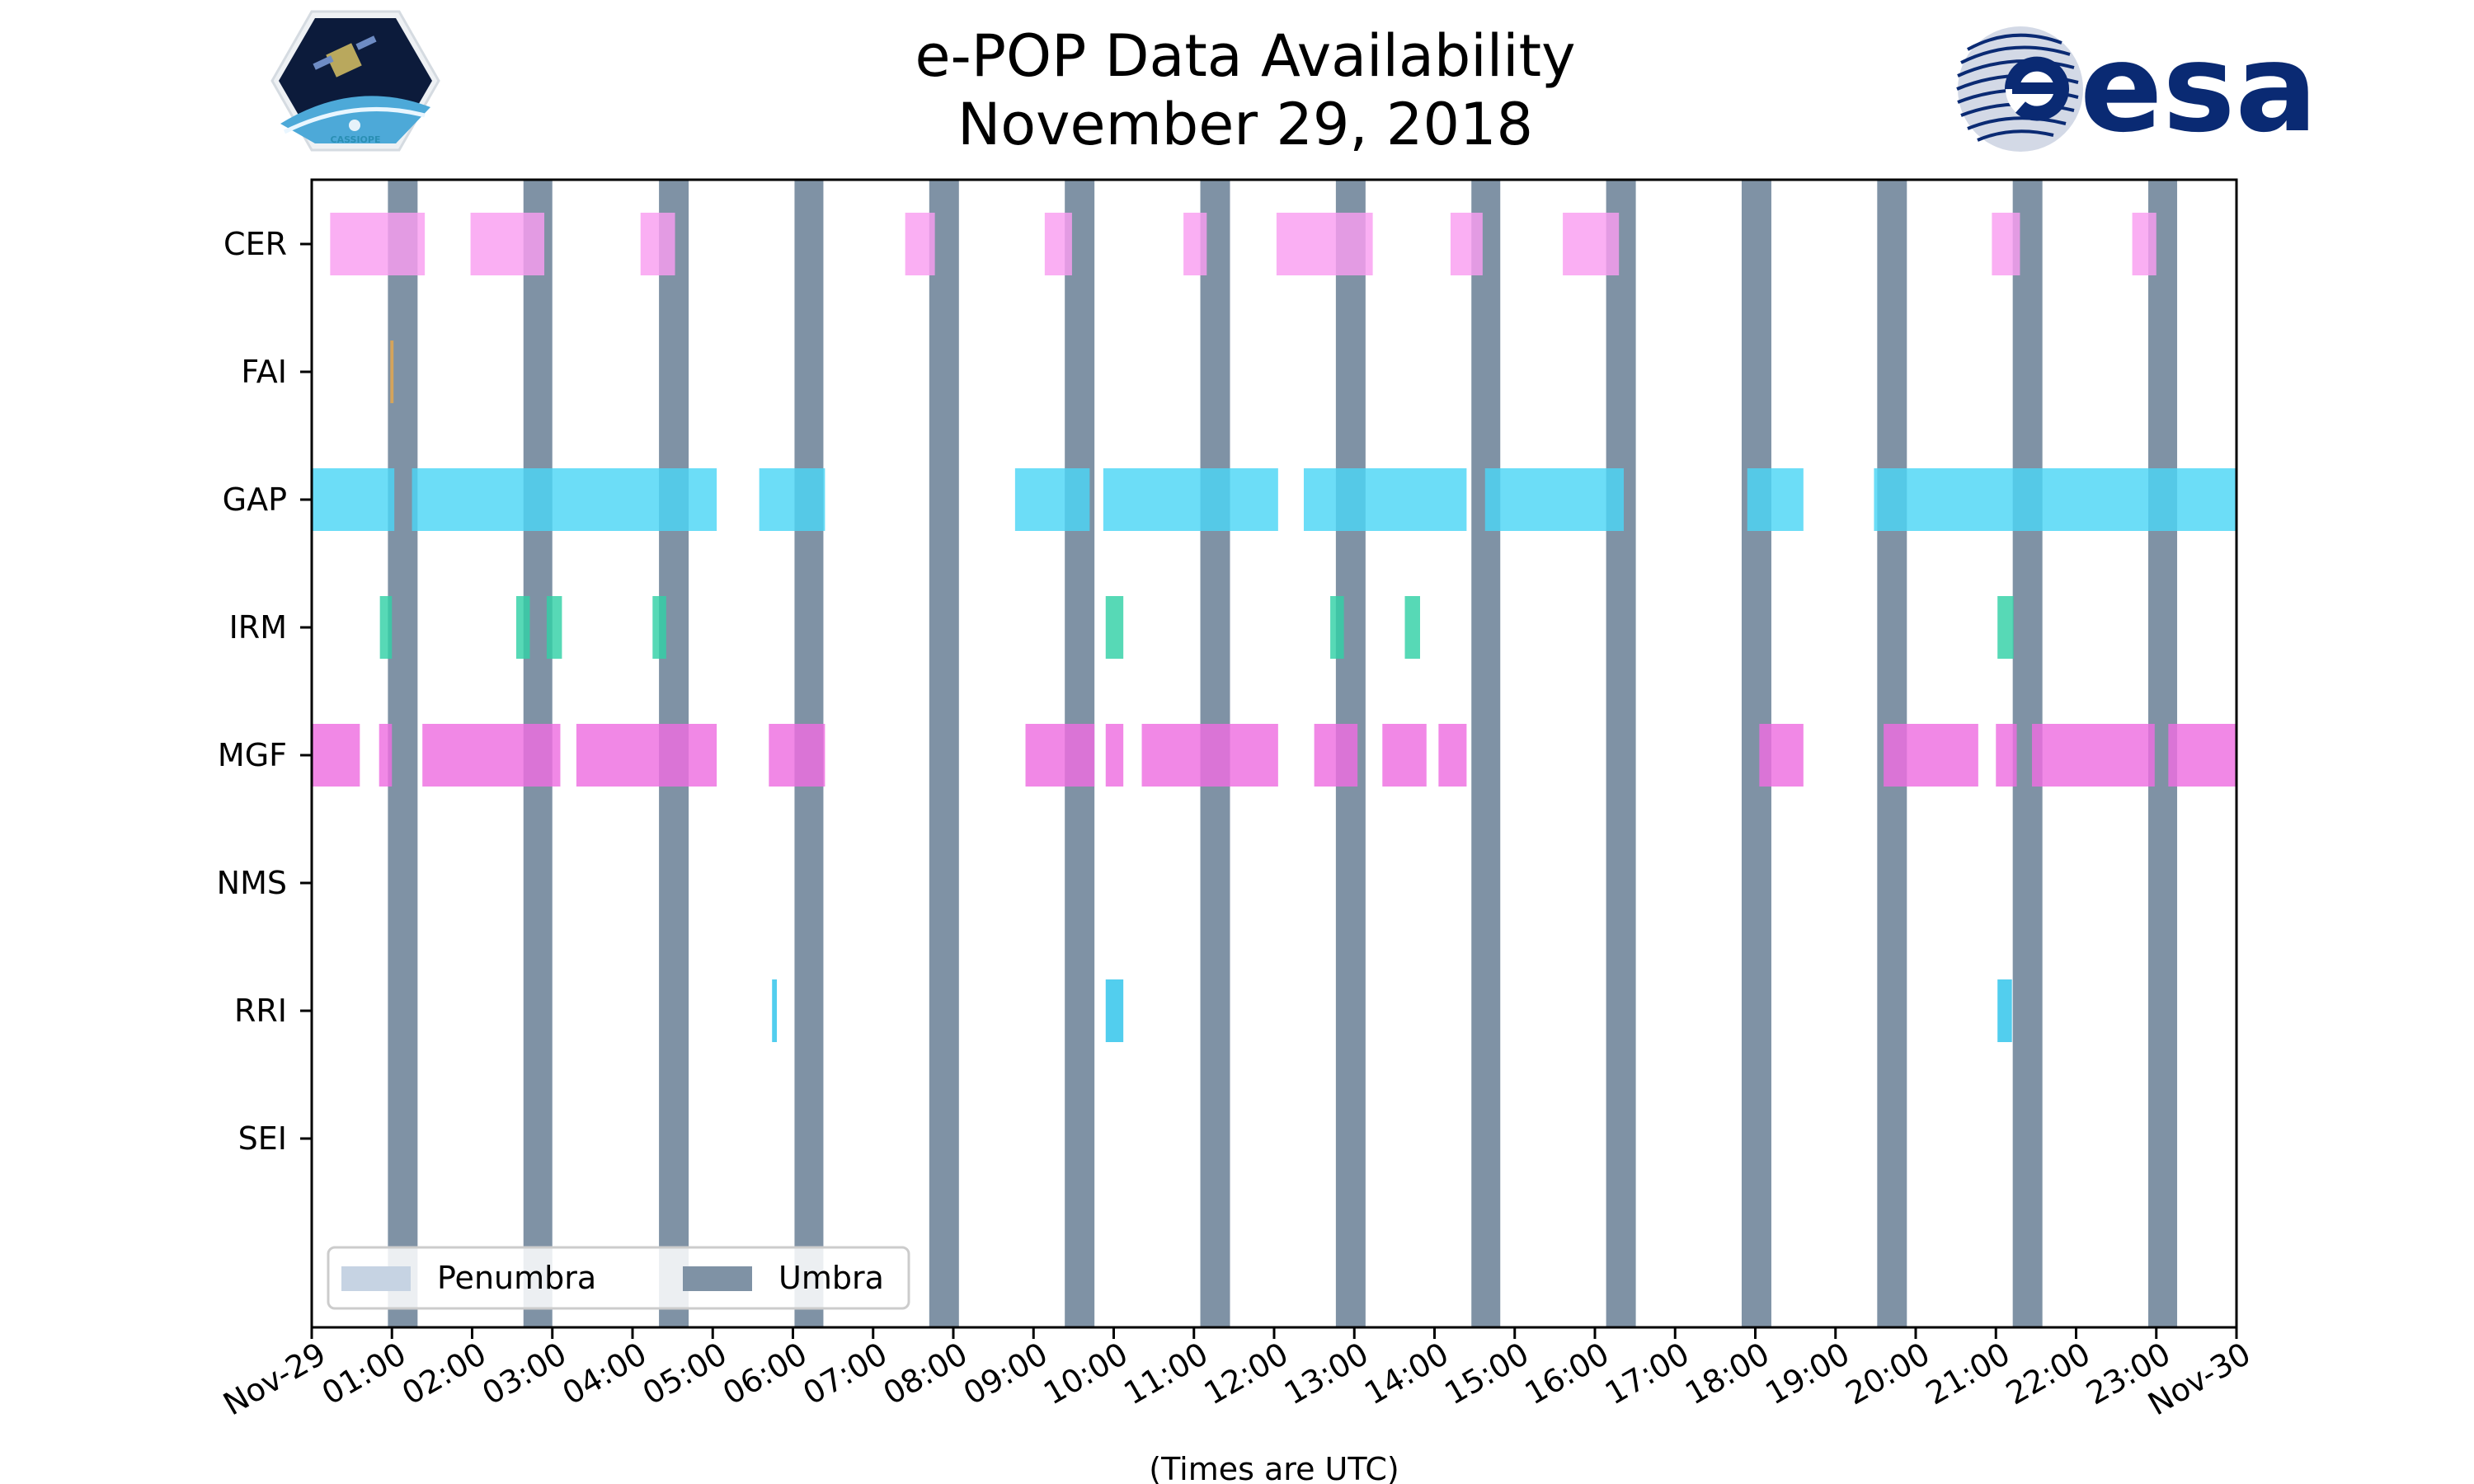 This screenshot has width=2474, height=1484. Describe the element at coordinates (1888, 1374) in the screenshot. I see `x-tick-label-20: 20:00` at that location.